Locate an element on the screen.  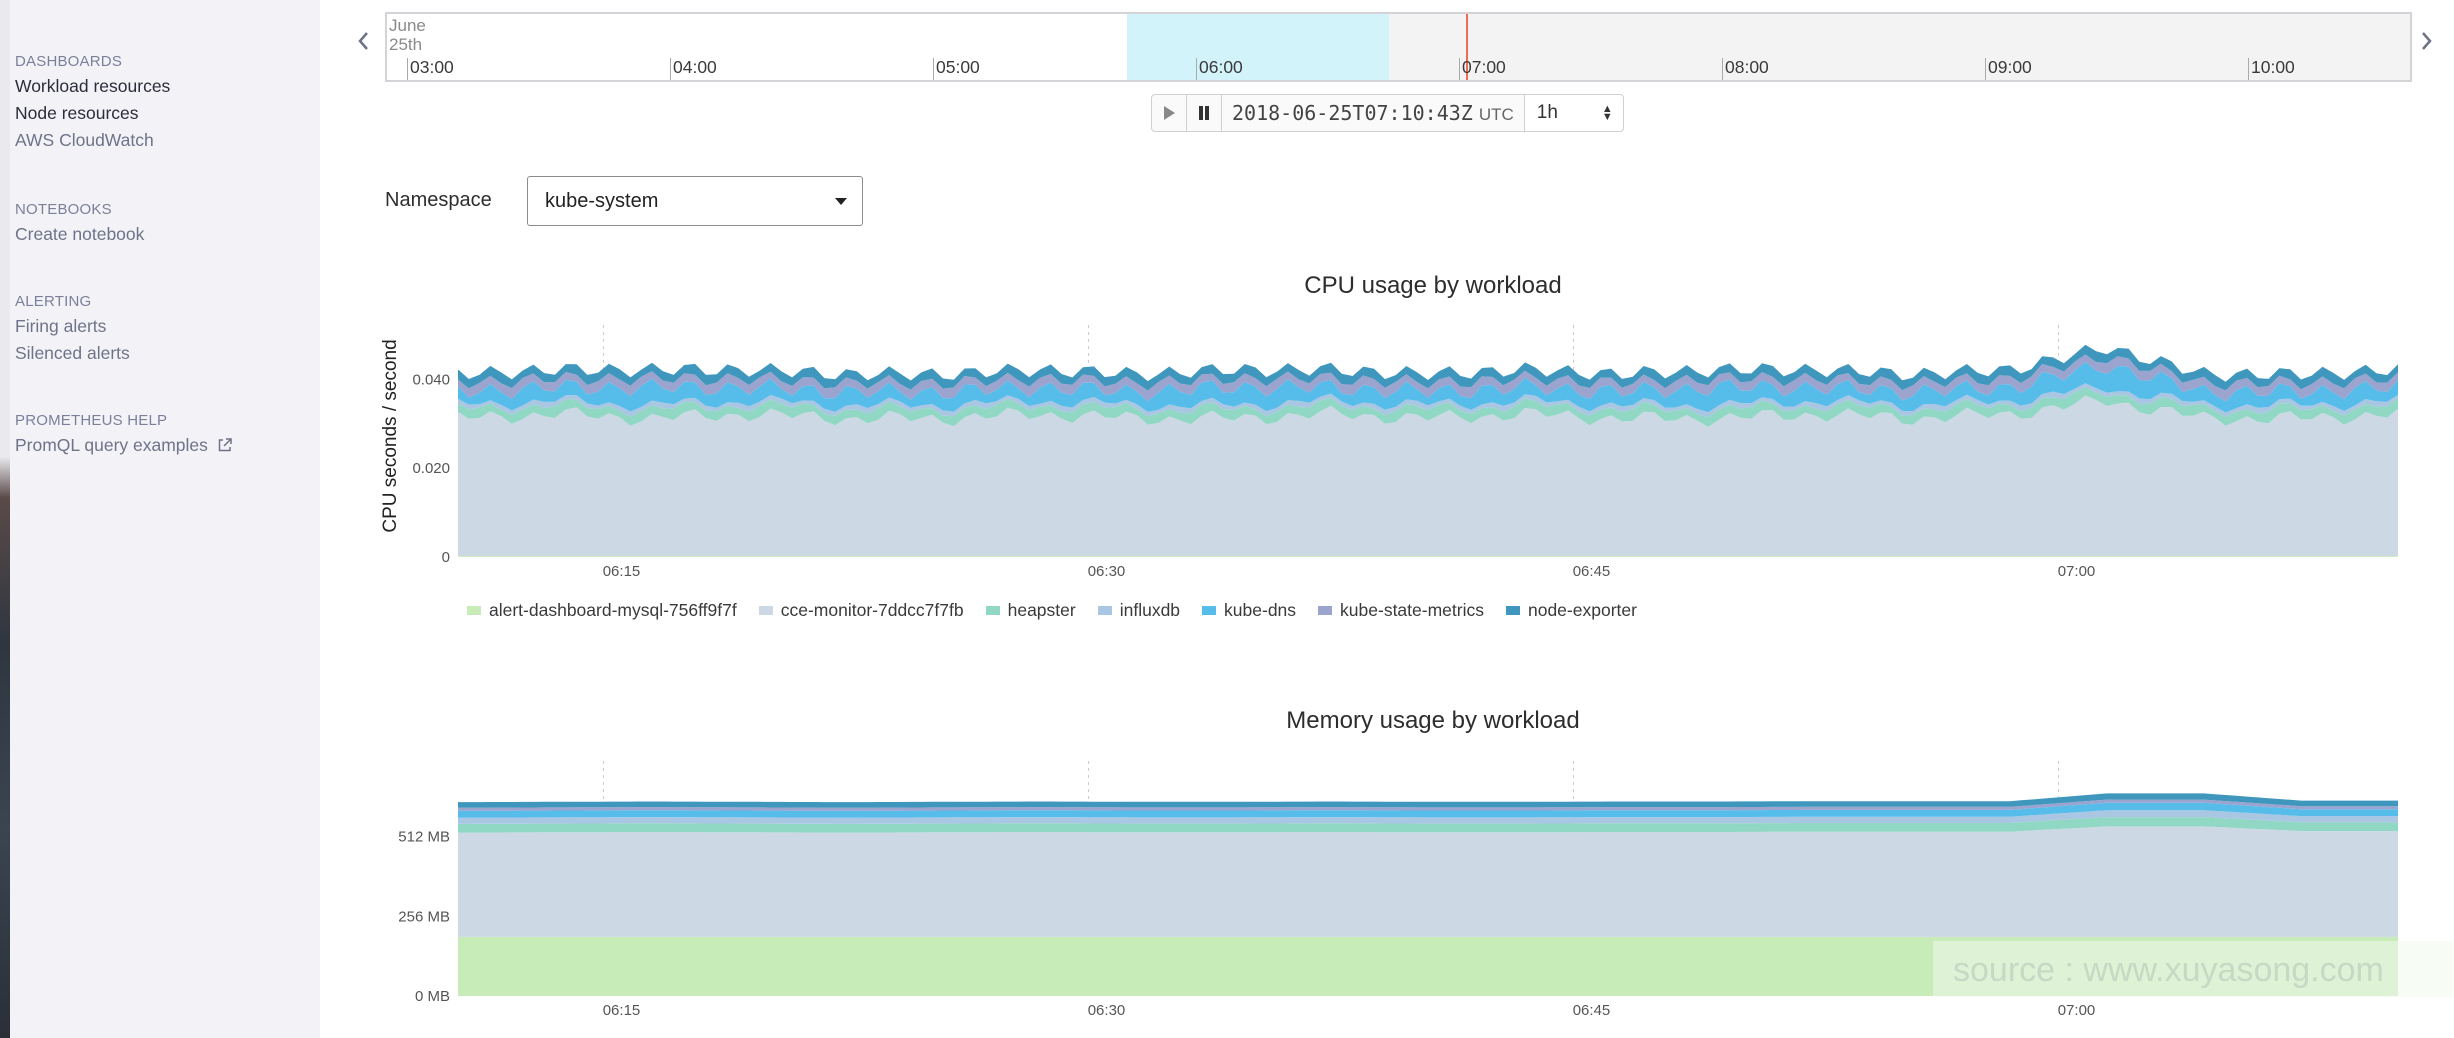
timeline-hour-label: 06:00 is located at coordinates (1221, 67).